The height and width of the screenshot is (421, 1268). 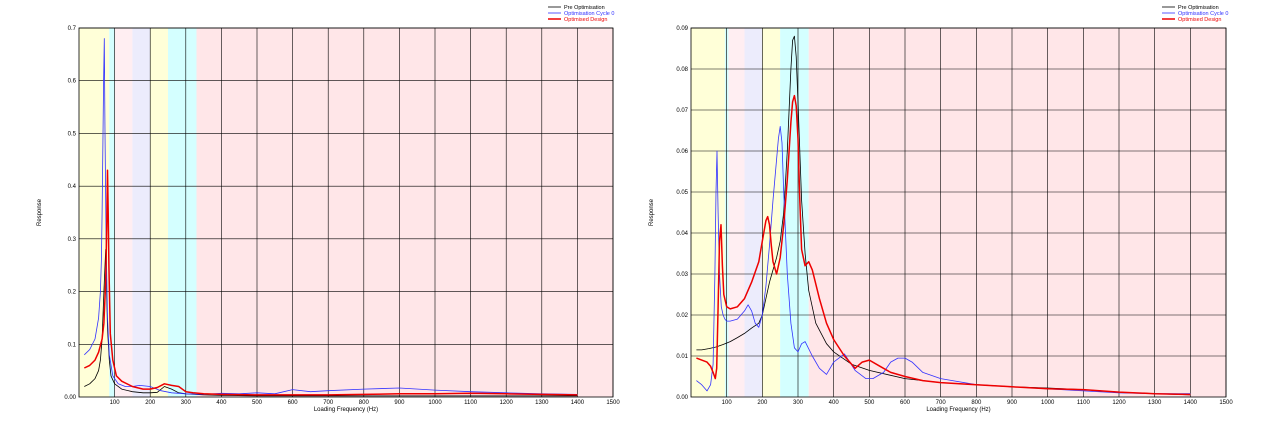 What do you see at coordinates (72, 187) in the screenshot?
I see `y-tick-label: 0.4` at bounding box center [72, 187].